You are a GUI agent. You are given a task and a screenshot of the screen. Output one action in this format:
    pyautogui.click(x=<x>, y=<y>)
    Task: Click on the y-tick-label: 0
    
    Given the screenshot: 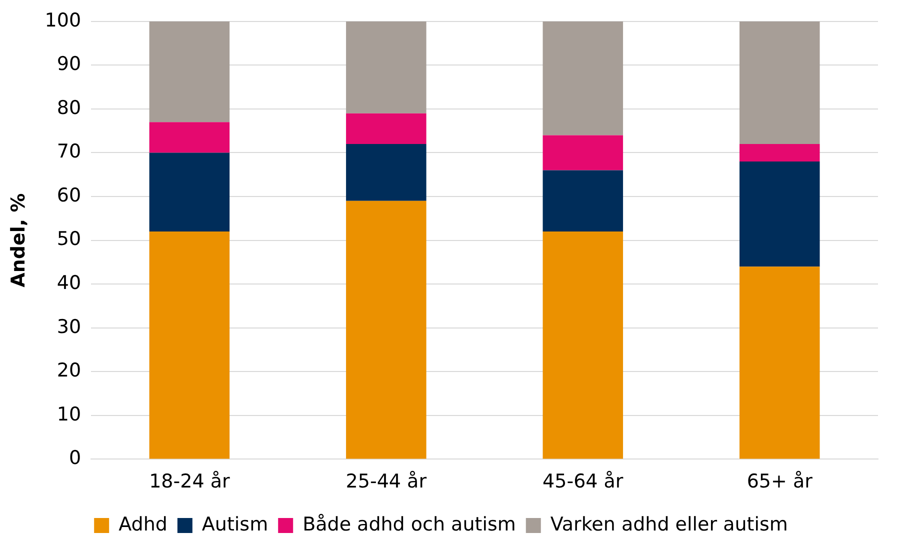 What is the action you would take?
    pyautogui.click(x=75, y=458)
    